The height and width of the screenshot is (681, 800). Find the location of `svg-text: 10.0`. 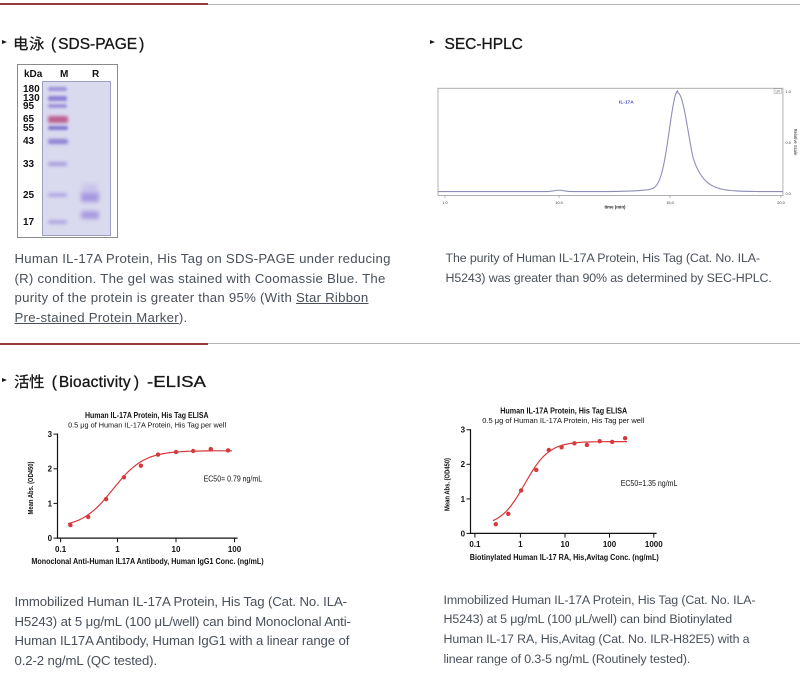

svg-text: 10.0 is located at coordinates (559, 202).